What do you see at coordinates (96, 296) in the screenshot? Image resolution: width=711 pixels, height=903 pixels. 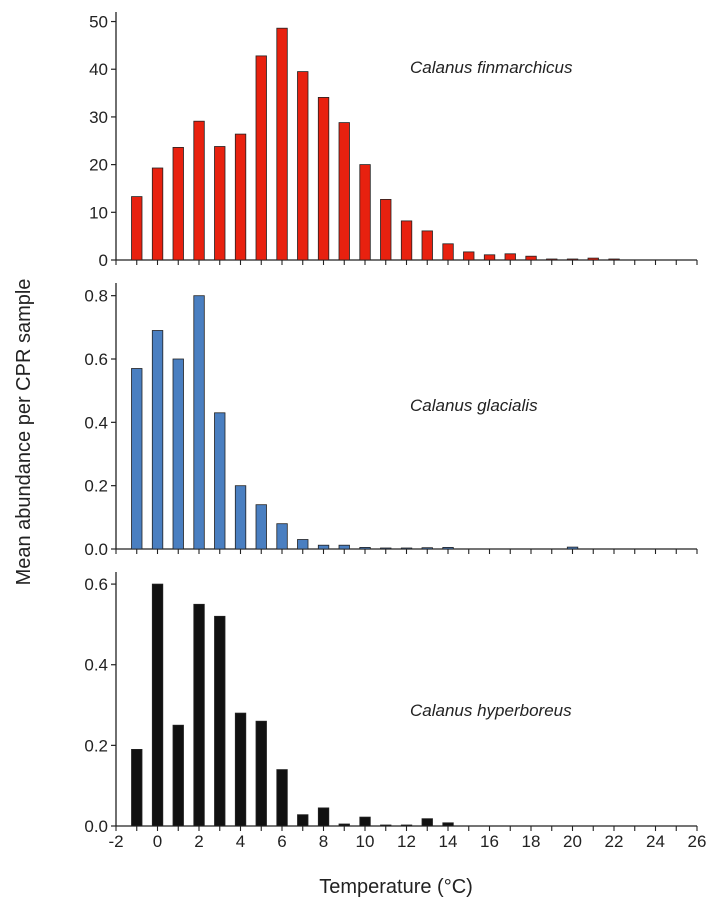 I see `y-tick-label: 0.8` at bounding box center [96, 296].